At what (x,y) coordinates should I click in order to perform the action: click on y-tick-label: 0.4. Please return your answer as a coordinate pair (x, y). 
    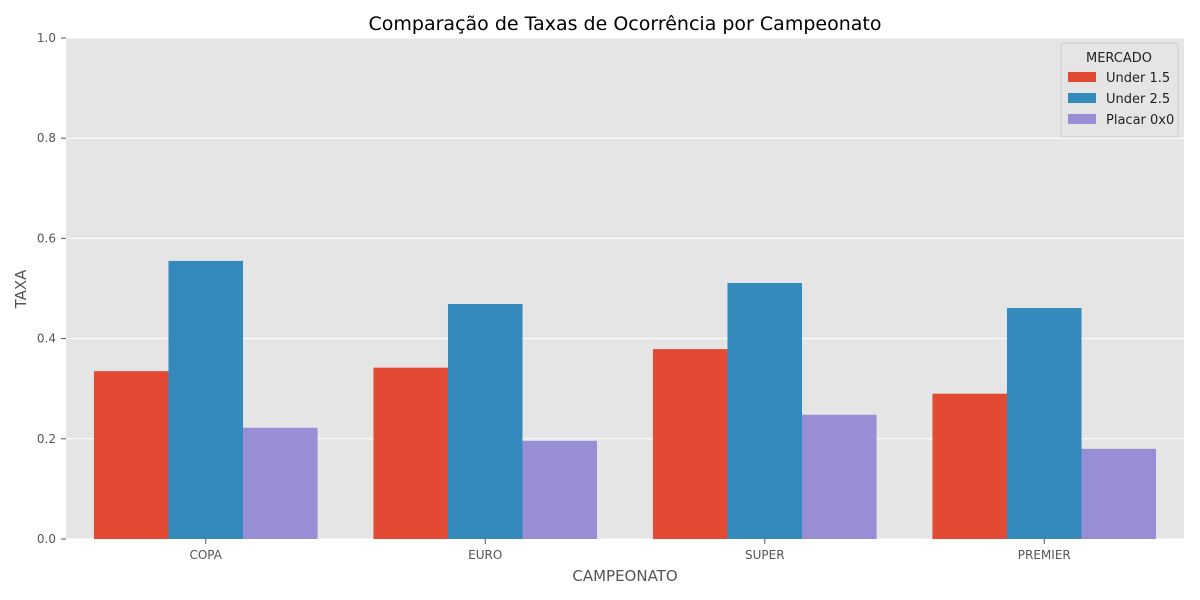
    Looking at the image, I should click on (46, 339).